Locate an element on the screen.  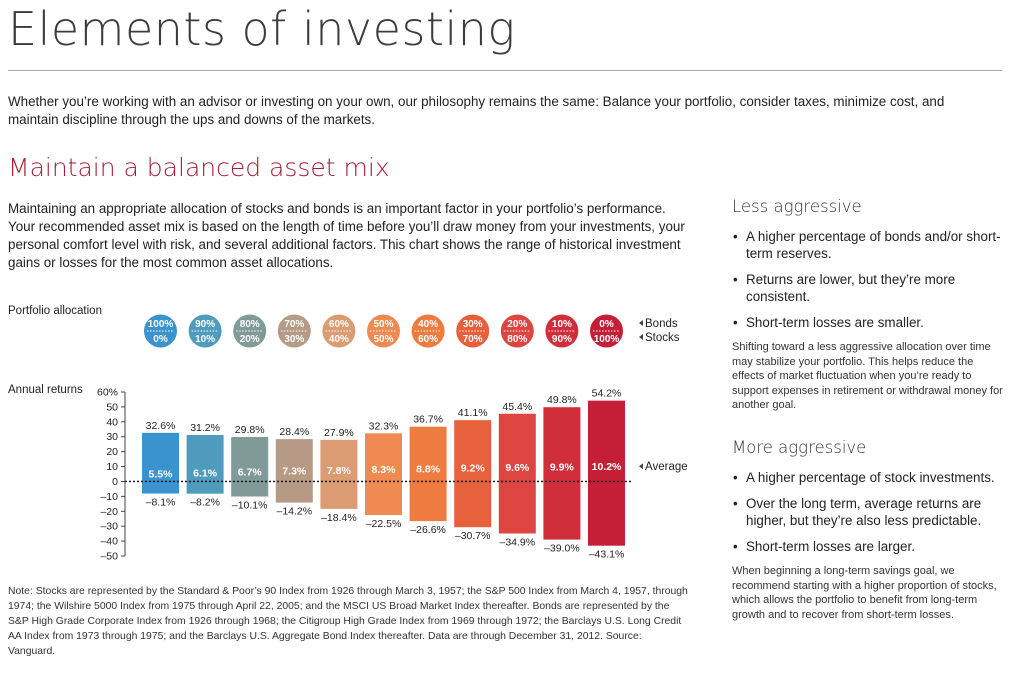
max-return-label: 28.4% is located at coordinates (294, 432).